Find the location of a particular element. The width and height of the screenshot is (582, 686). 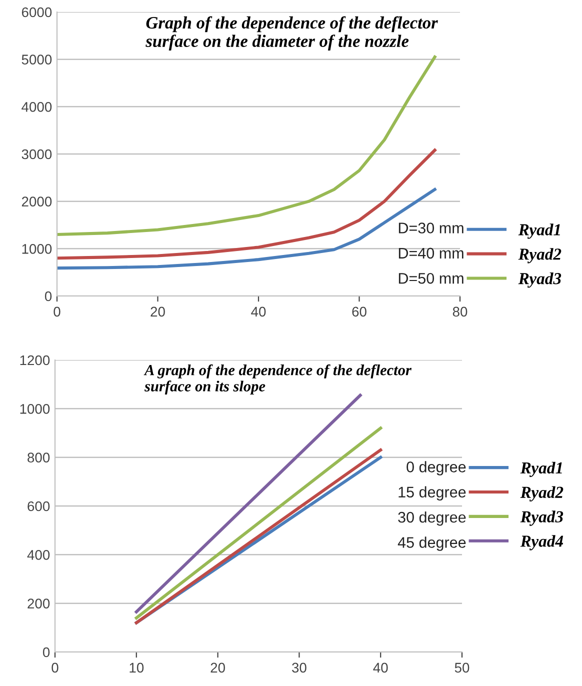

y-tick-label: 800 is located at coordinates (39, 457).